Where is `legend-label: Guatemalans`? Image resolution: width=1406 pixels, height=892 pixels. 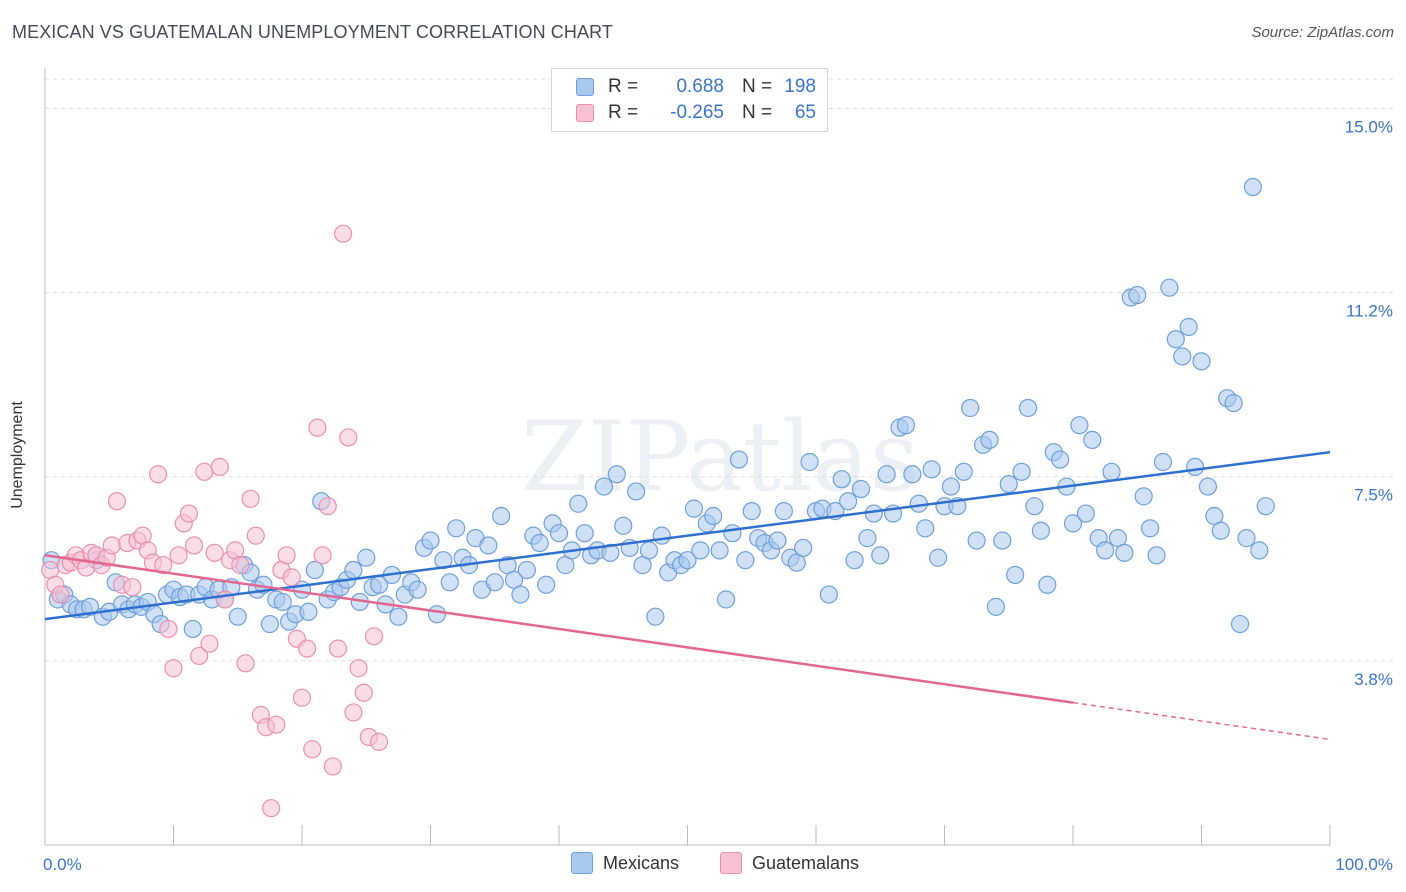 legend-label: Guatemalans is located at coordinates (806, 862).